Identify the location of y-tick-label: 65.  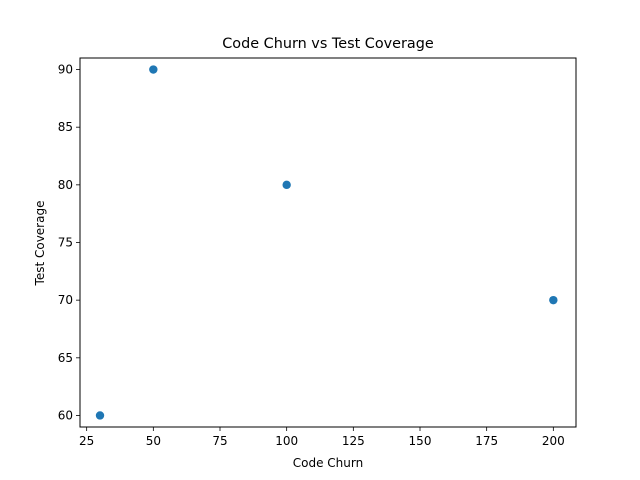
(65, 358).